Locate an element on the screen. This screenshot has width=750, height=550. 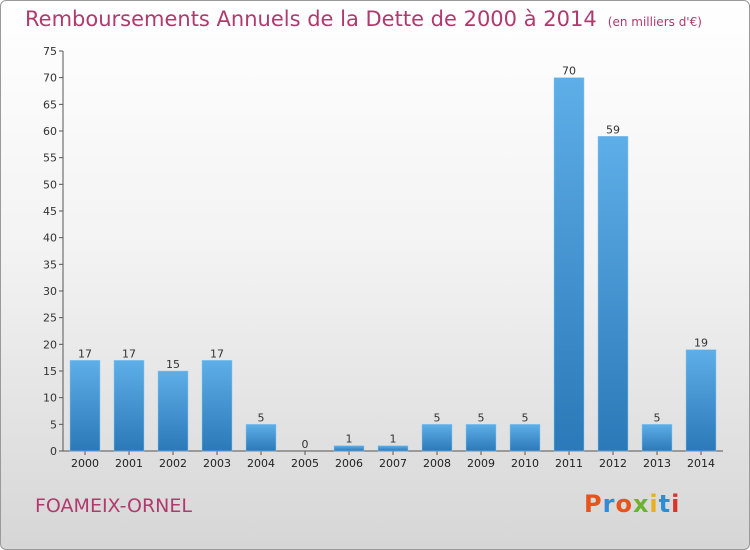
x-tick-label: 2004 is located at coordinates (261, 463).